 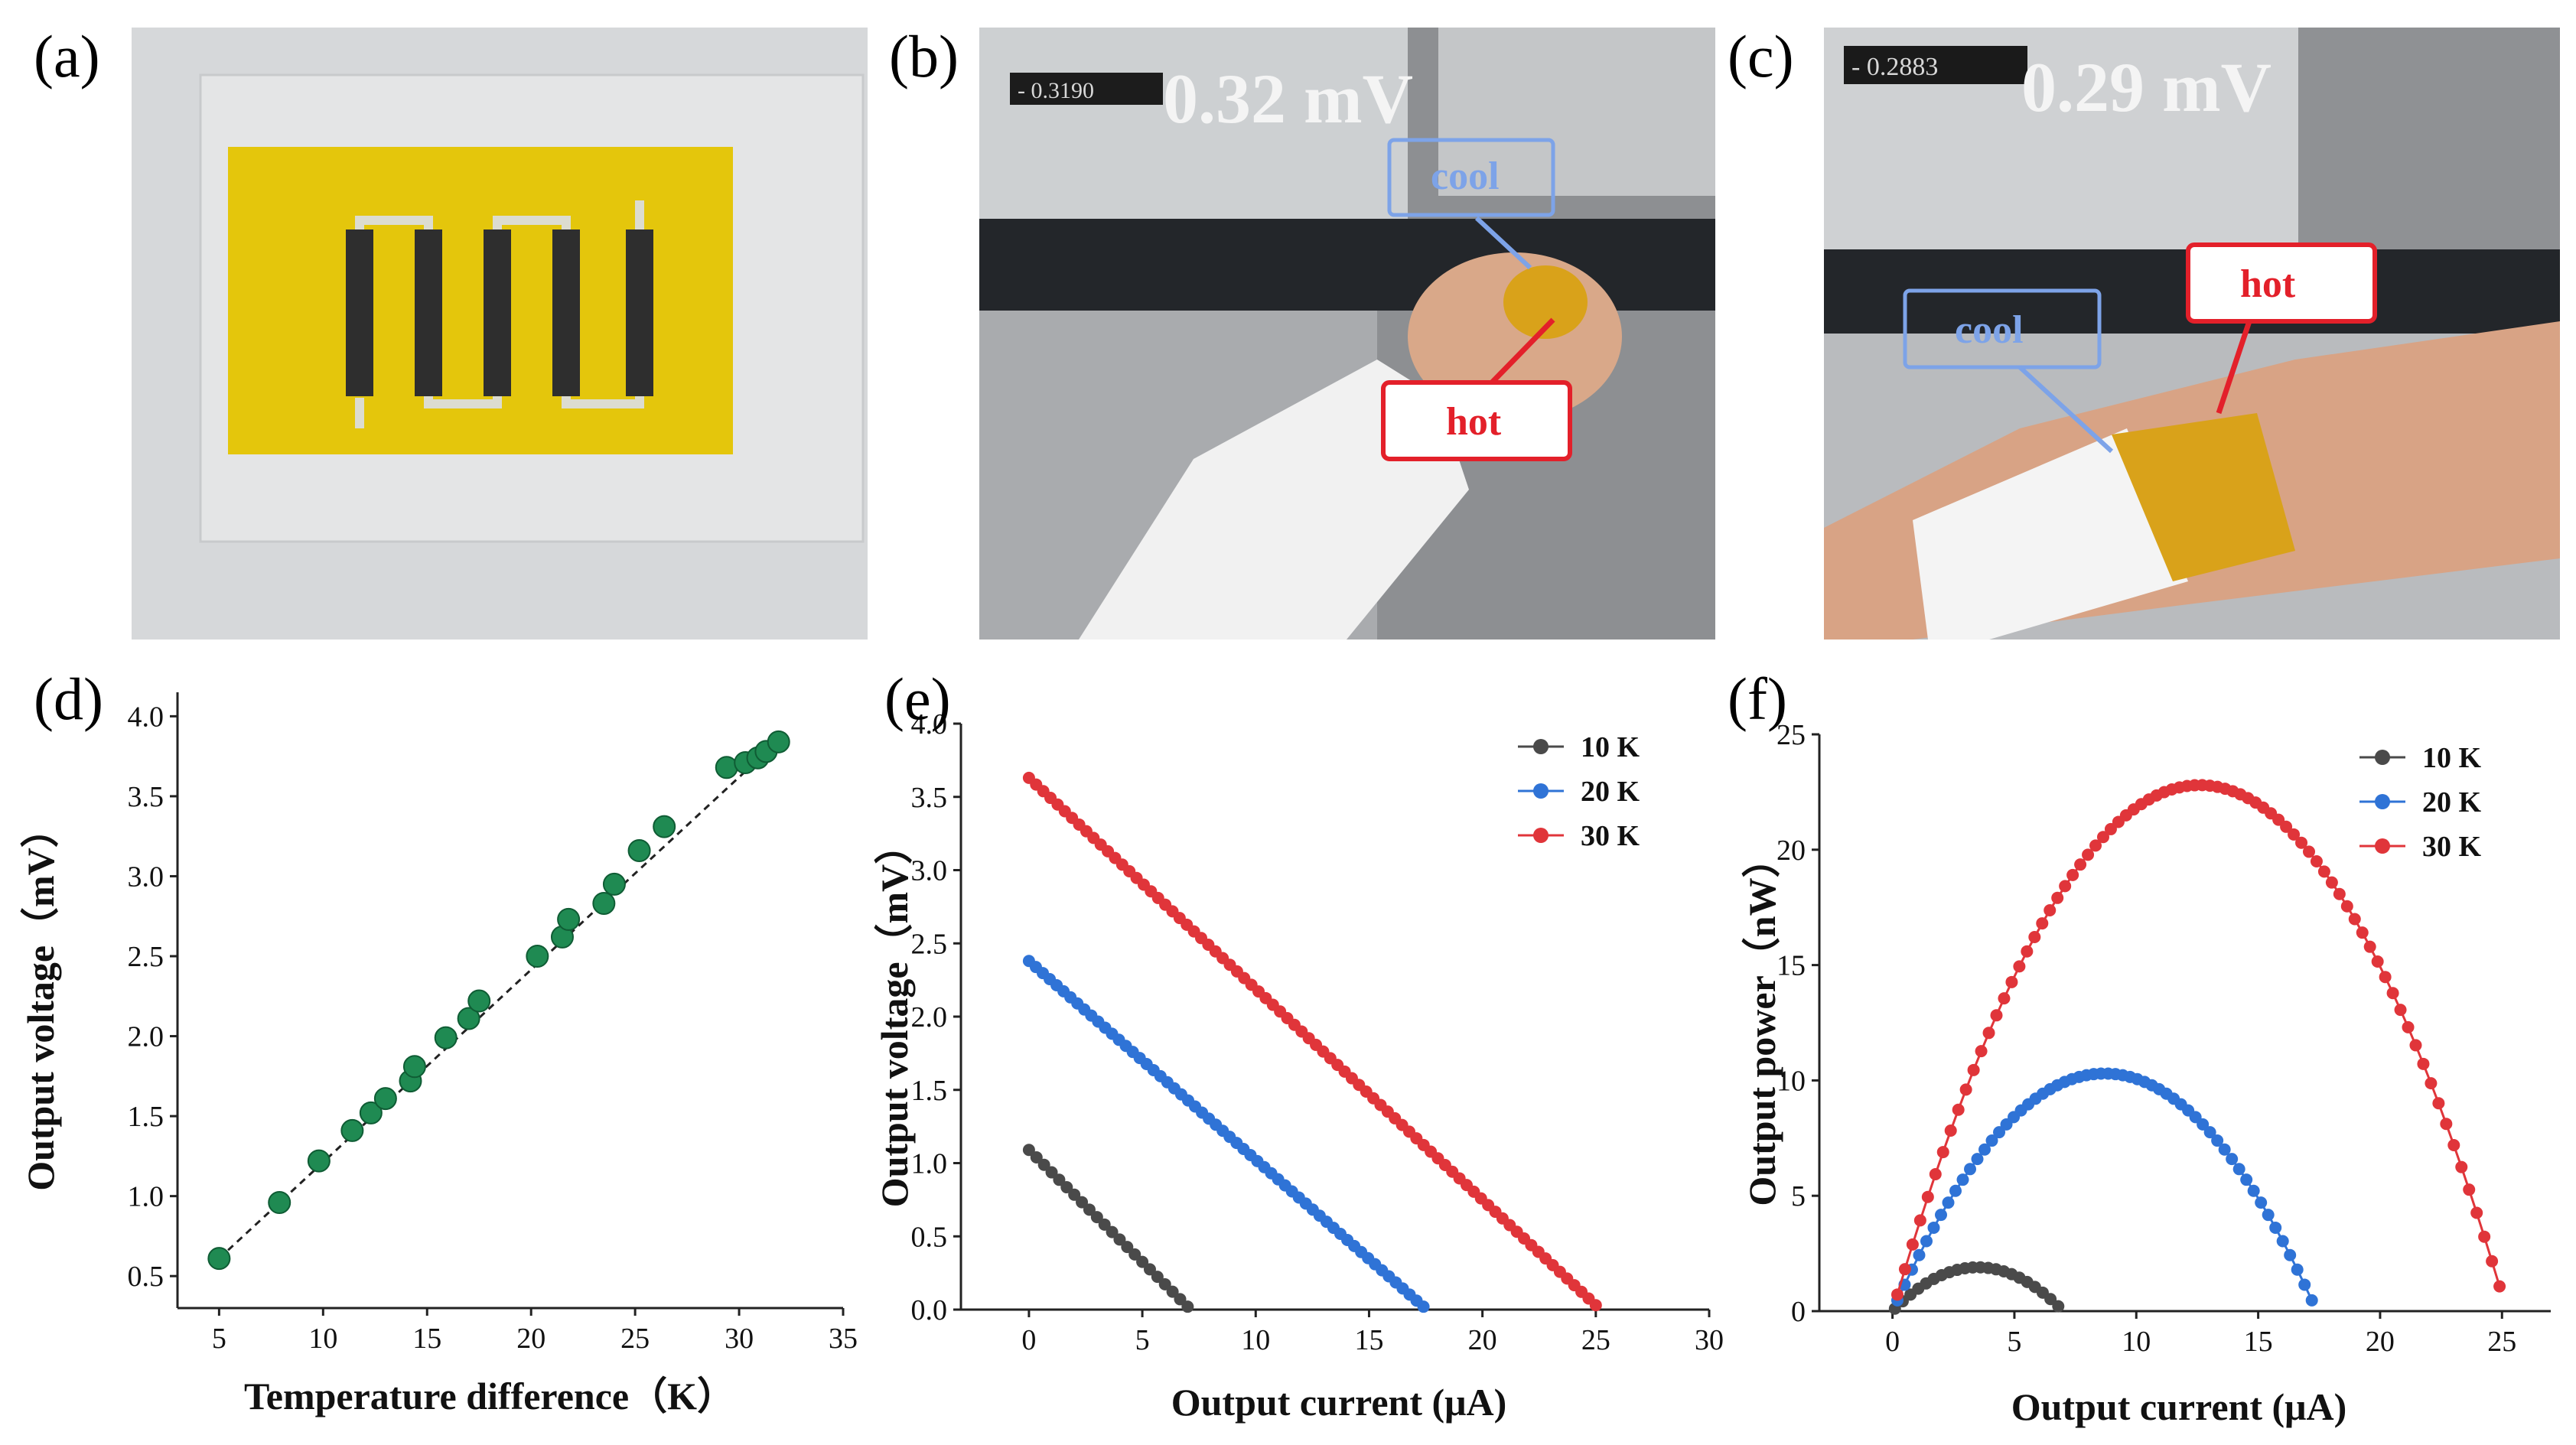 What do you see at coordinates (1791, 1081) in the screenshot?
I see `y-tick-label: 10` at bounding box center [1791, 1081].